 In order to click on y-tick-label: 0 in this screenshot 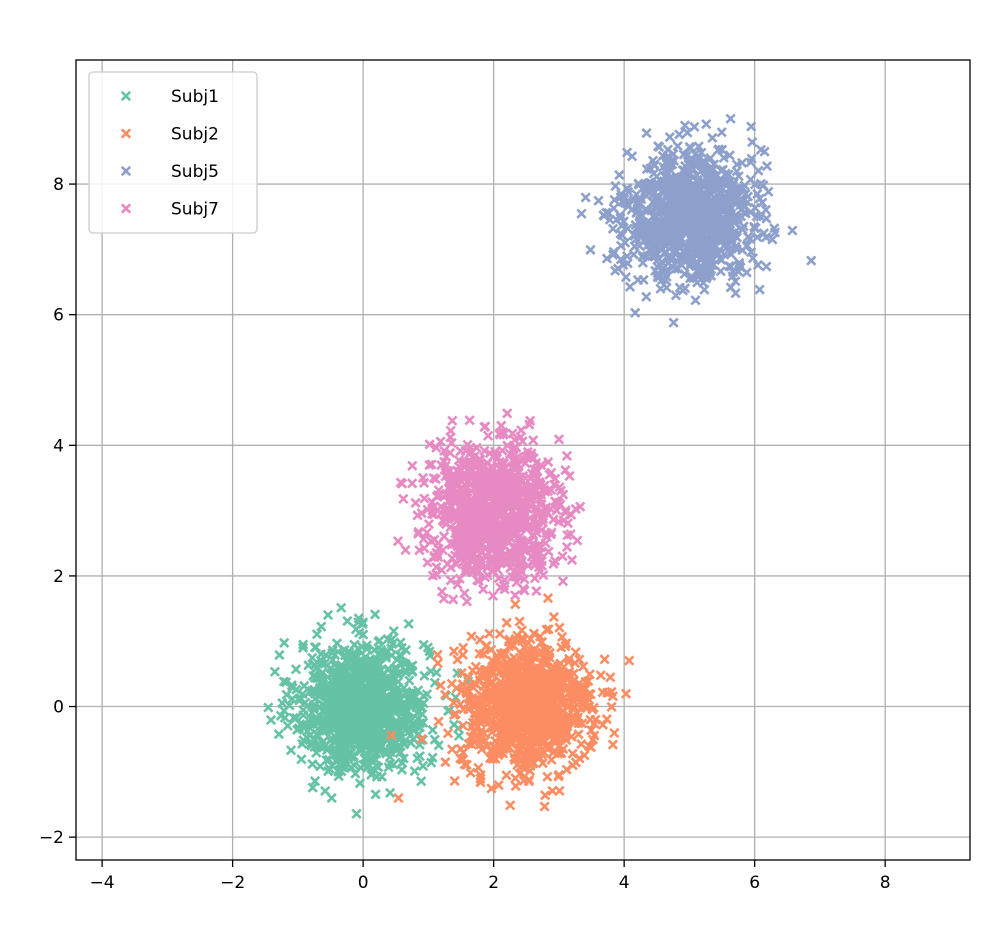, I will do `click(58, 708)`.